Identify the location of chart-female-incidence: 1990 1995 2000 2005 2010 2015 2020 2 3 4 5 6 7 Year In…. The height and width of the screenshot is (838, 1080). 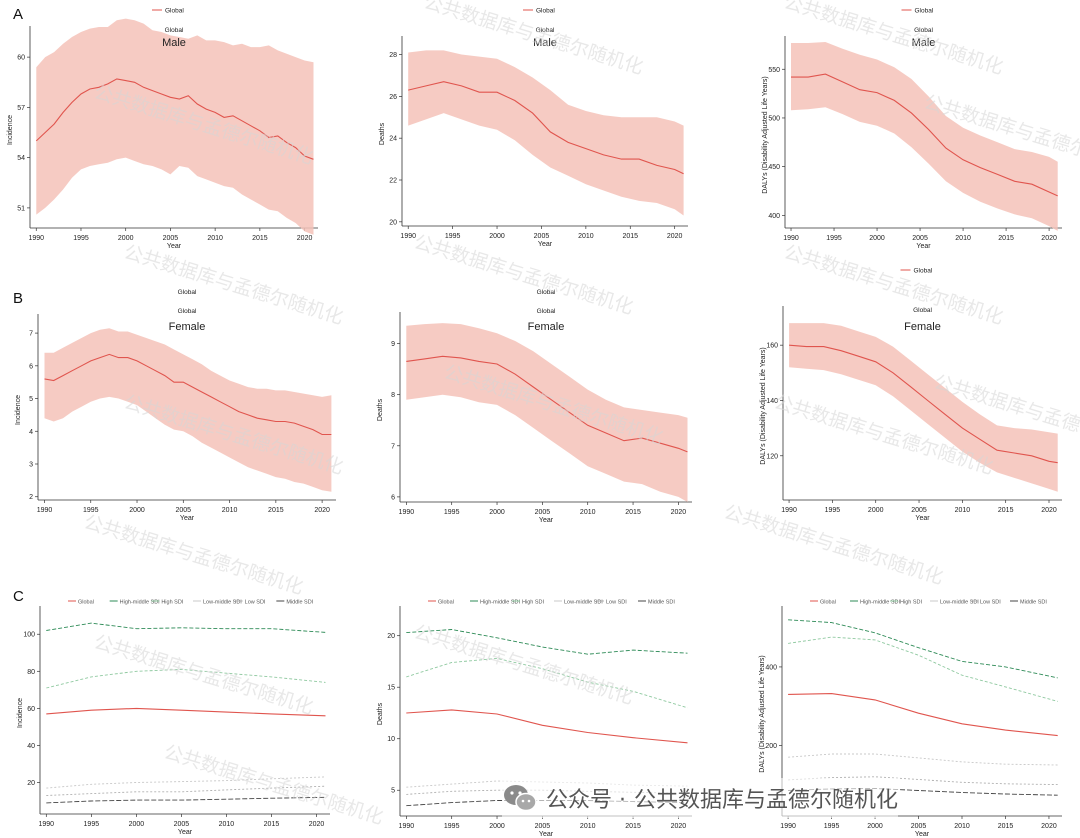
(175, 405).